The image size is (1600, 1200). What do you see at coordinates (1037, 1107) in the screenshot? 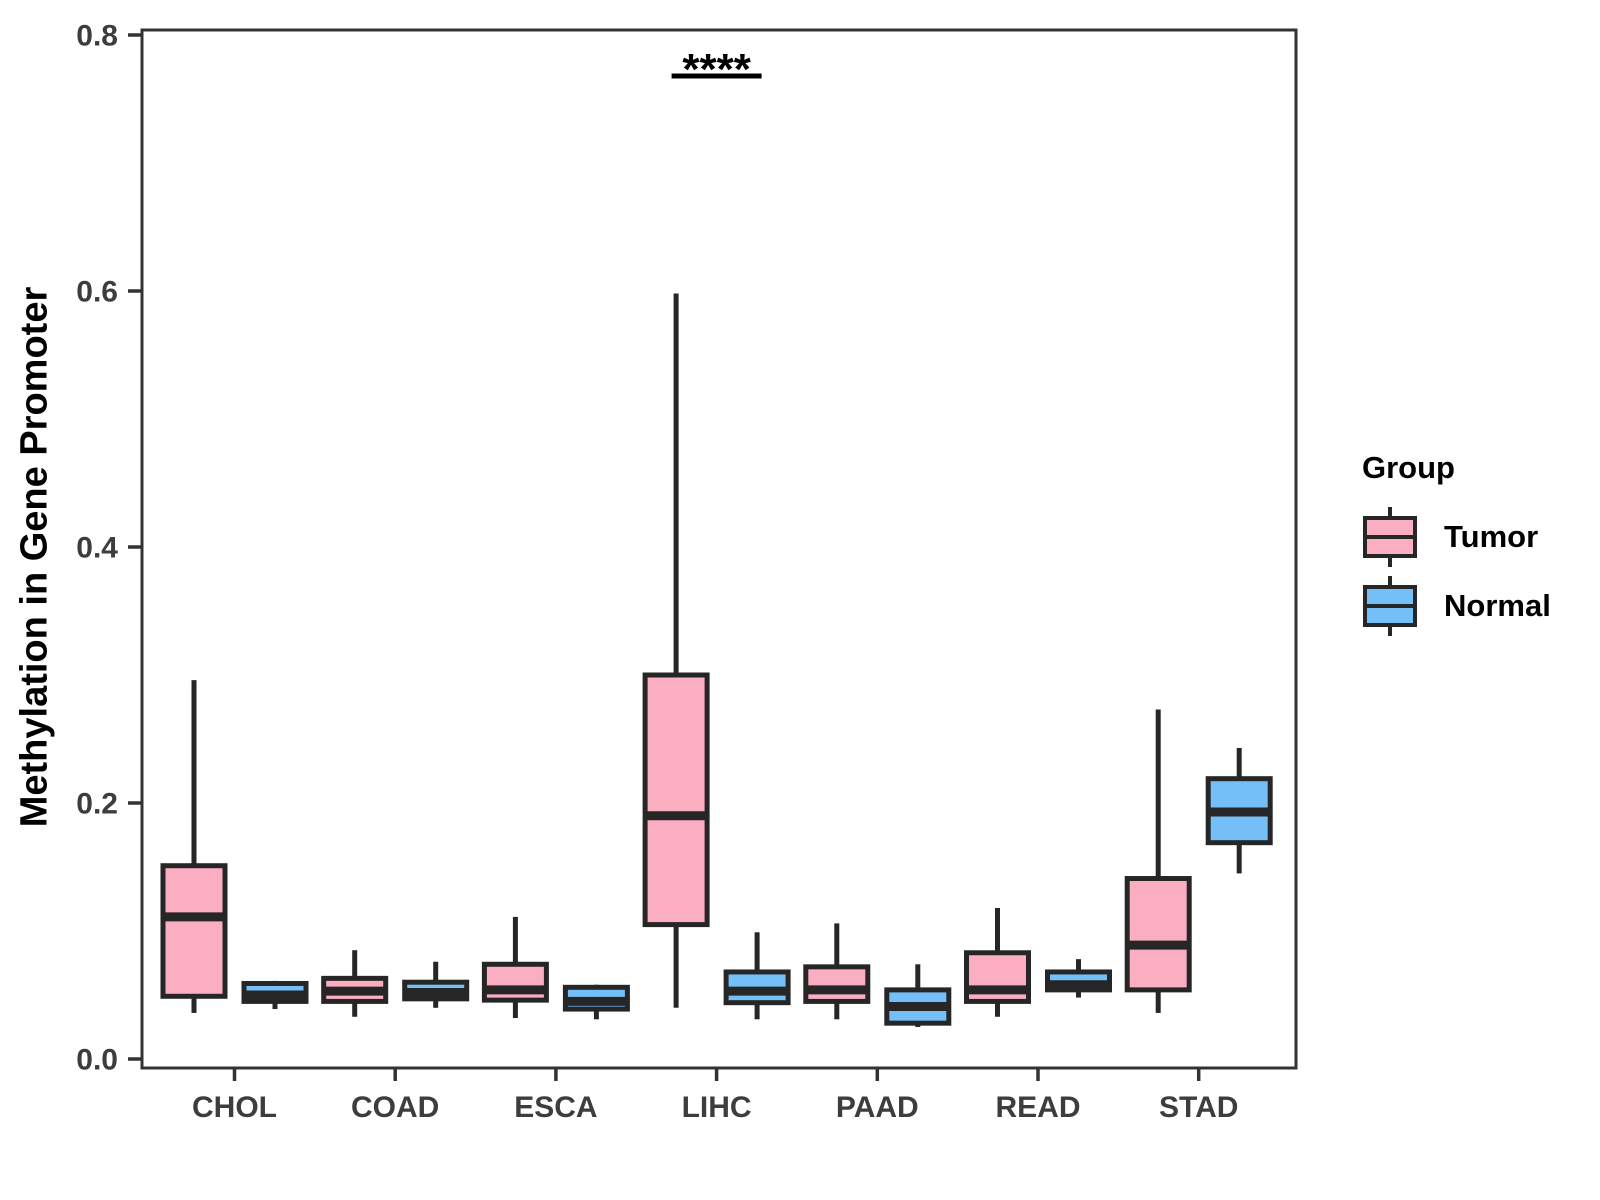
I see `x-tick-label-read: READ` at bounding box center [1037, 1107].